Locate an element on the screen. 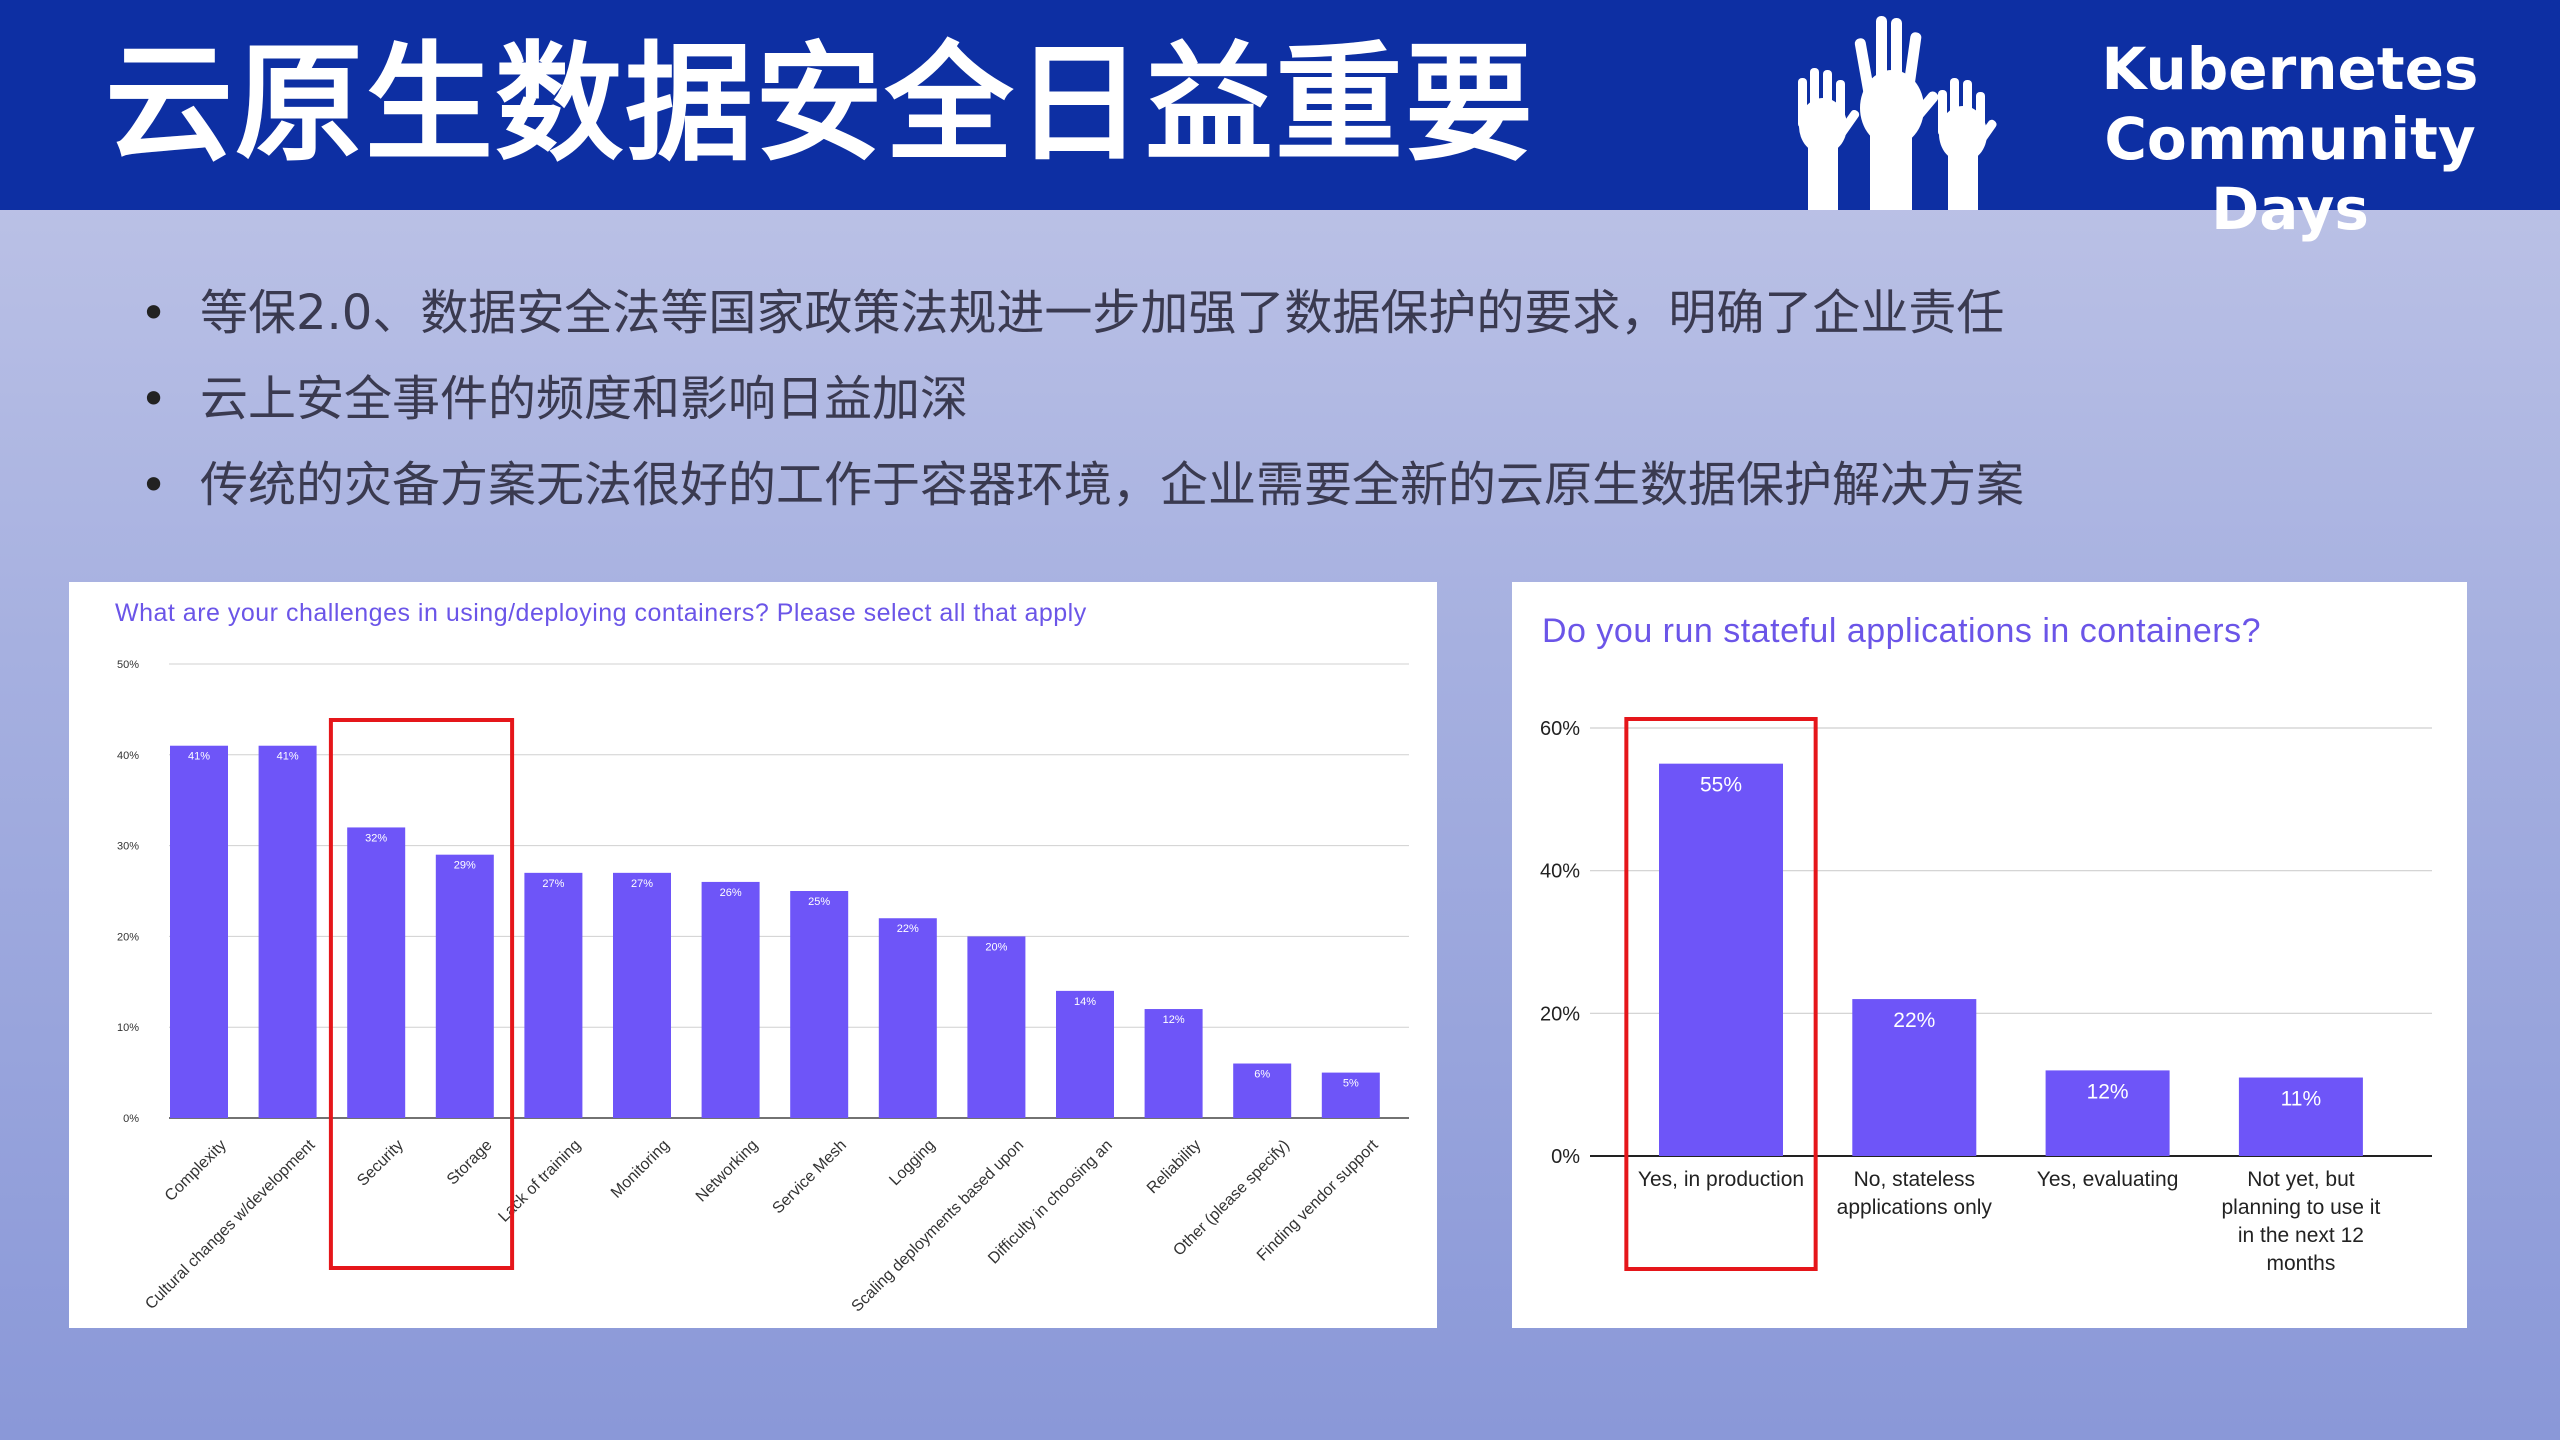 The height and width of the screenshot is (1440, 2560). y-tick-label: 60% is located at coordinates (1560, 729).